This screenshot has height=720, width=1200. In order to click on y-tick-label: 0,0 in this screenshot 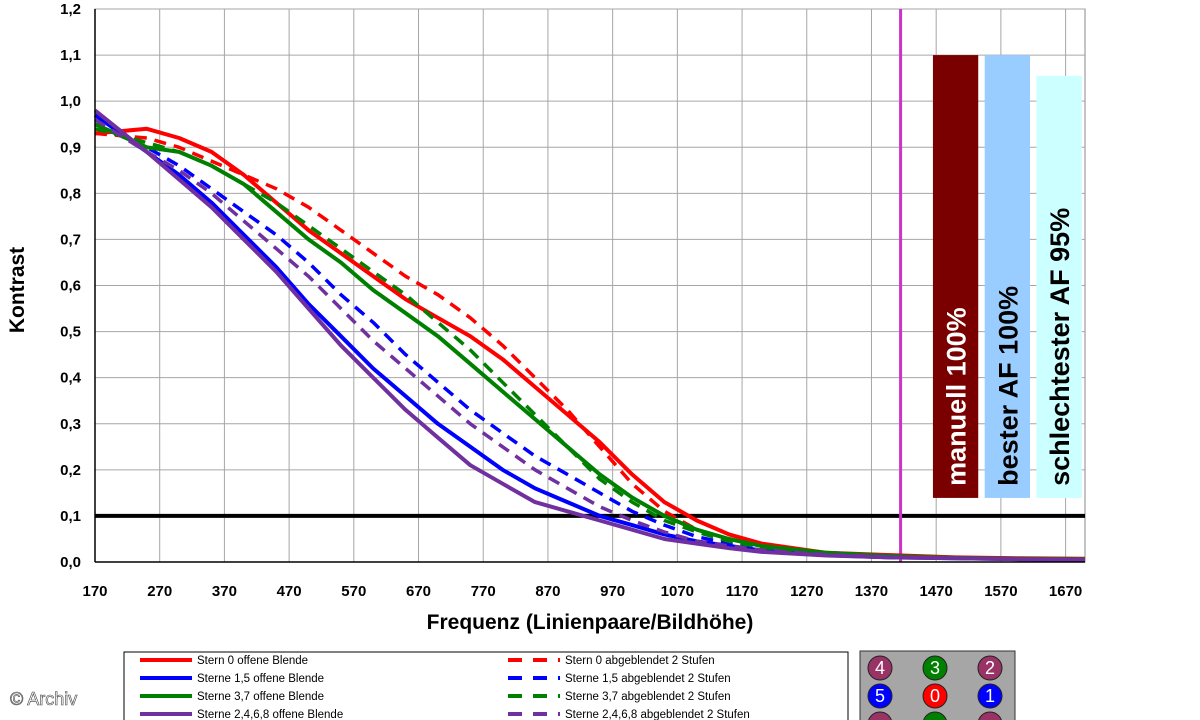, I will do `click(70, 562)`.